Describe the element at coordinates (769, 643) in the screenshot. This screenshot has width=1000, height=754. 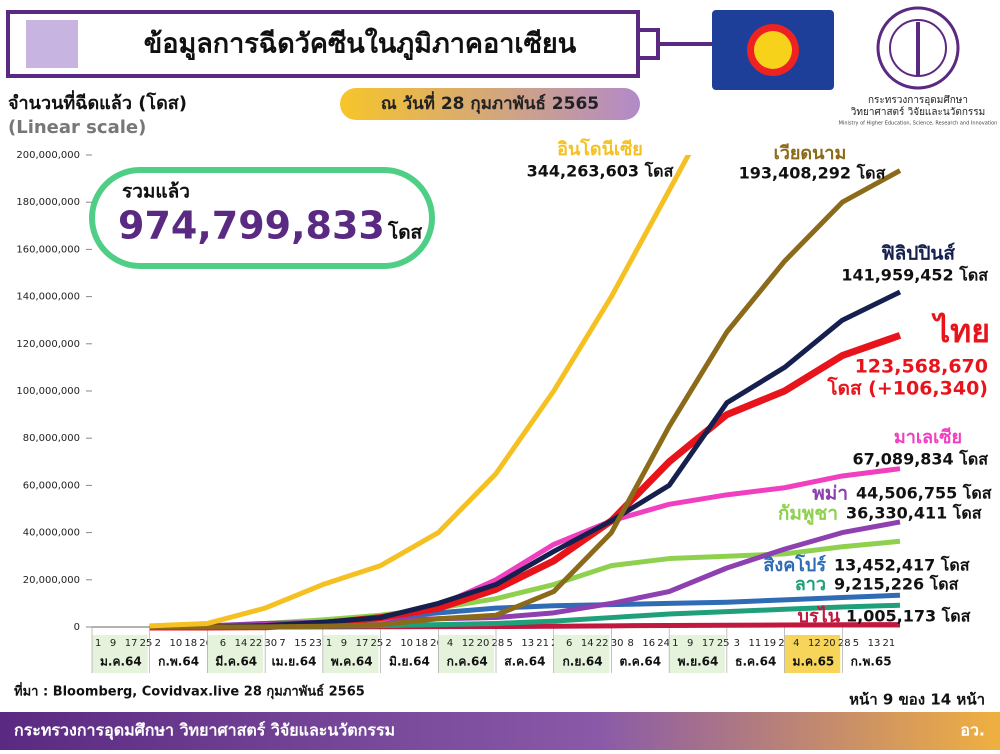
I see `day-tick-label: 19` at that location.